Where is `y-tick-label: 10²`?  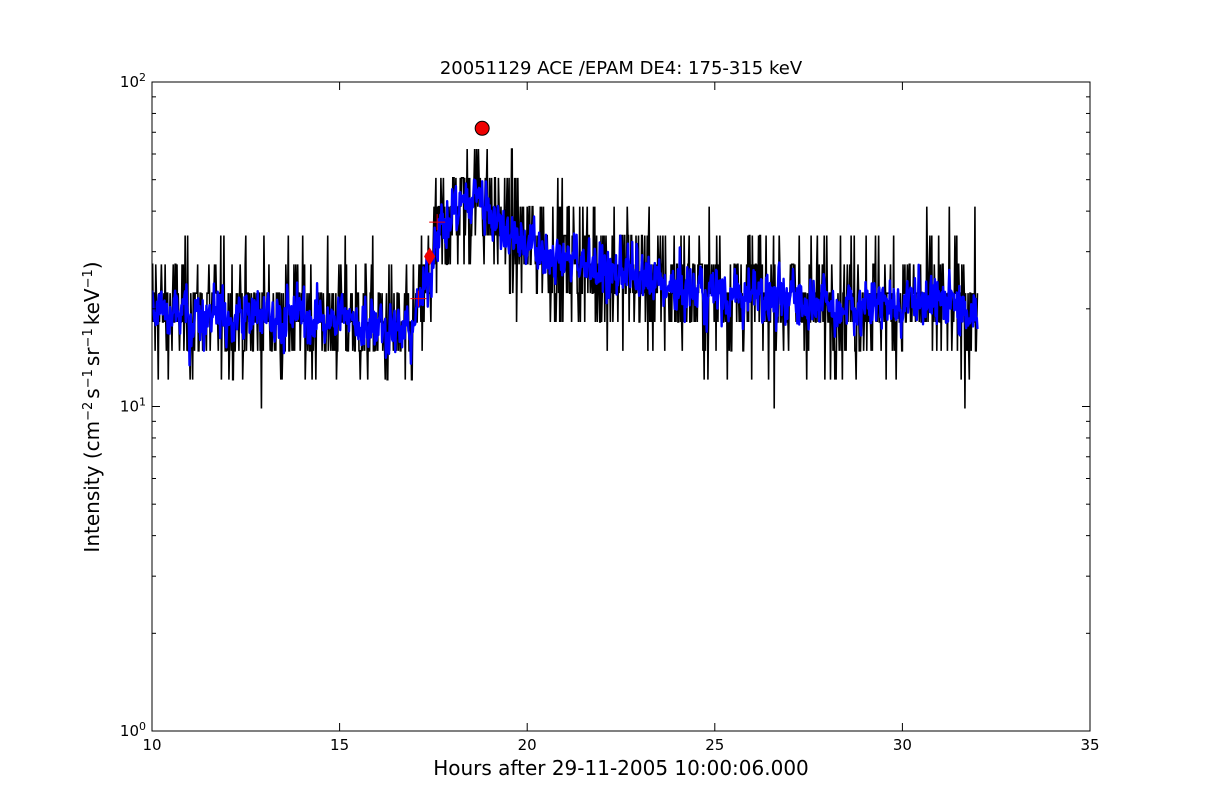 y-tick-label: 10² is located at coordinates (133, 81).